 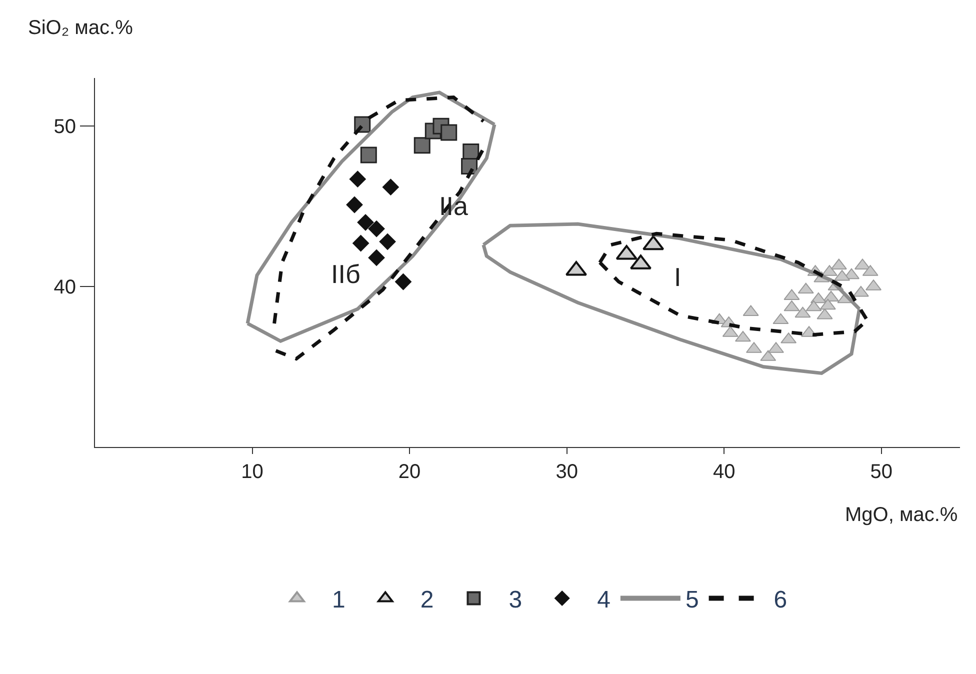 What do you see at coordinates (781, 600) in the screenshot?
I see `legend-label: 6` at bounding box center [781, 600].